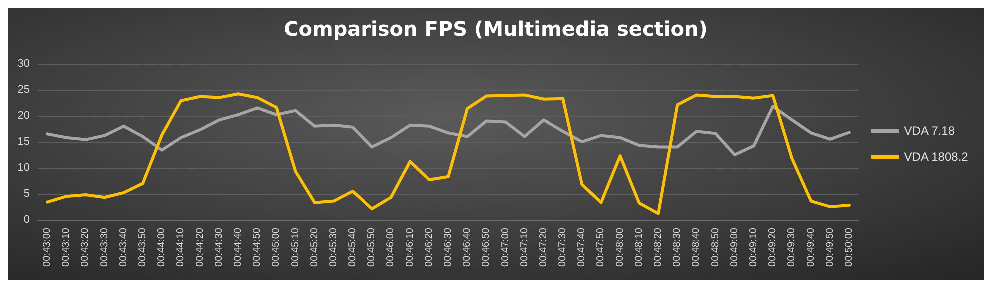  What do you see at coordinates (930, 131) in the screenshot?
I see `legend-label: VDA 7.18` at bounding box center [930, 131].